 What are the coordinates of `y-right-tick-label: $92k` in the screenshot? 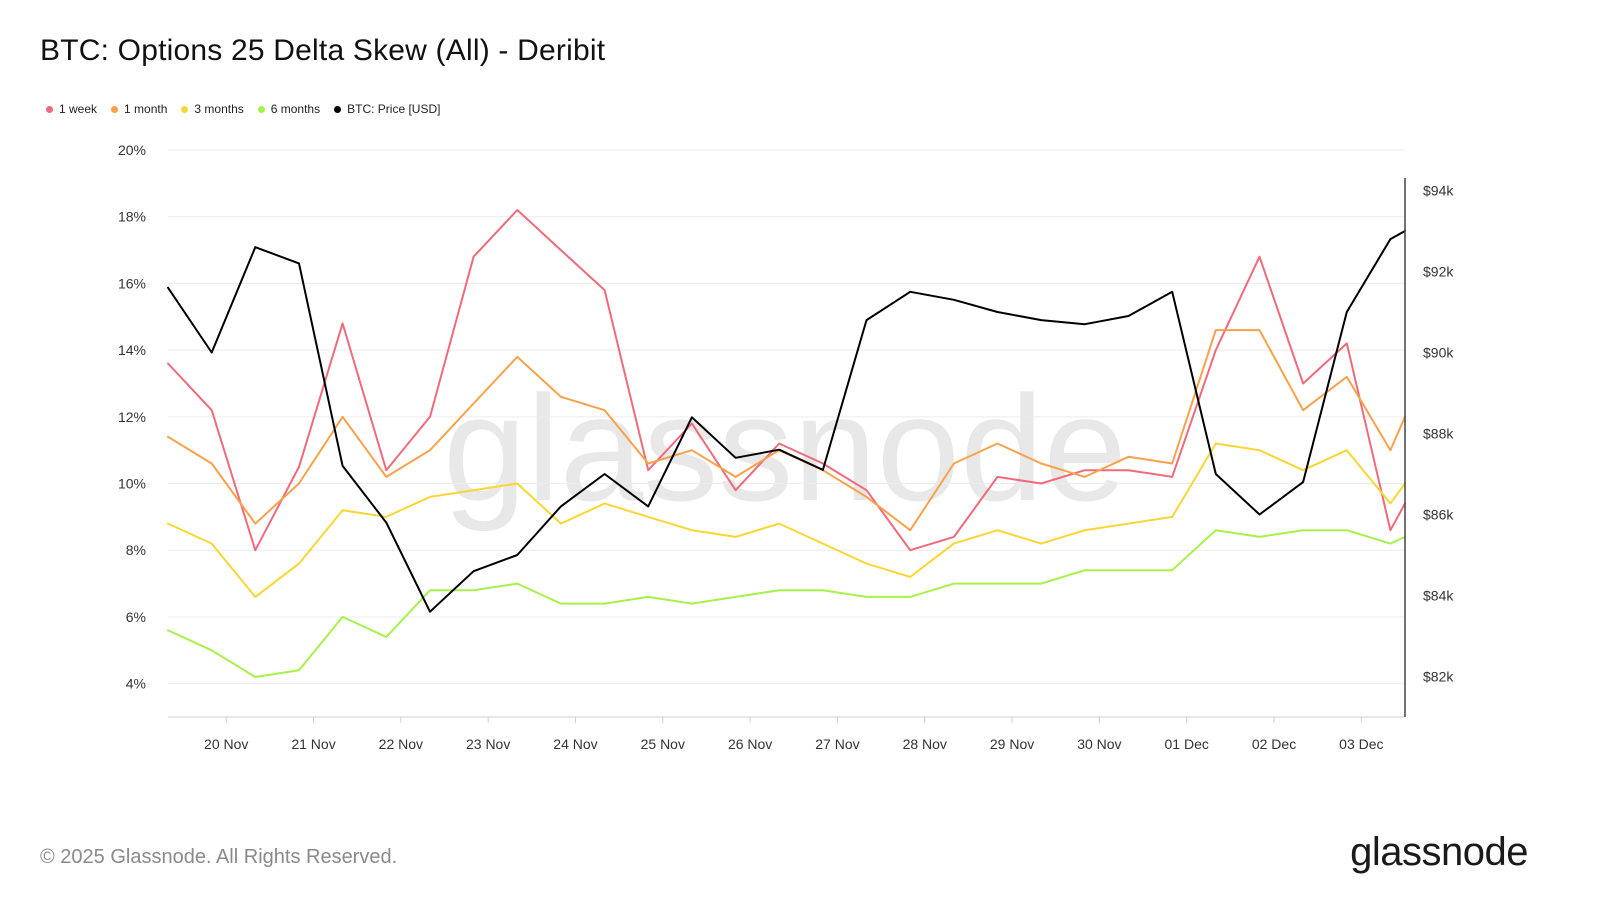 It's located at (1438, 272).